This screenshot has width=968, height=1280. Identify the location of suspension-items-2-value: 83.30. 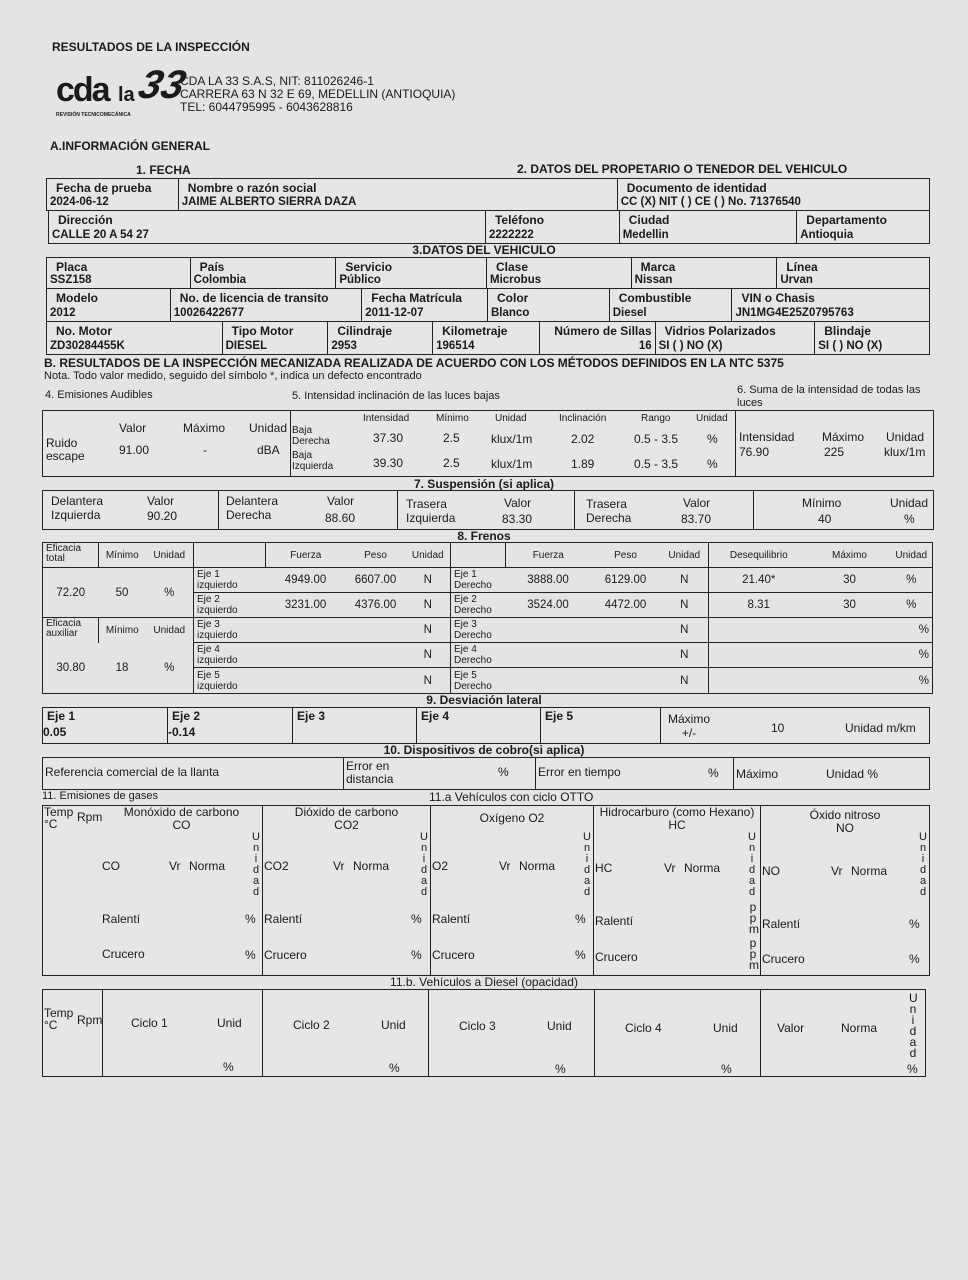
(517, 519).